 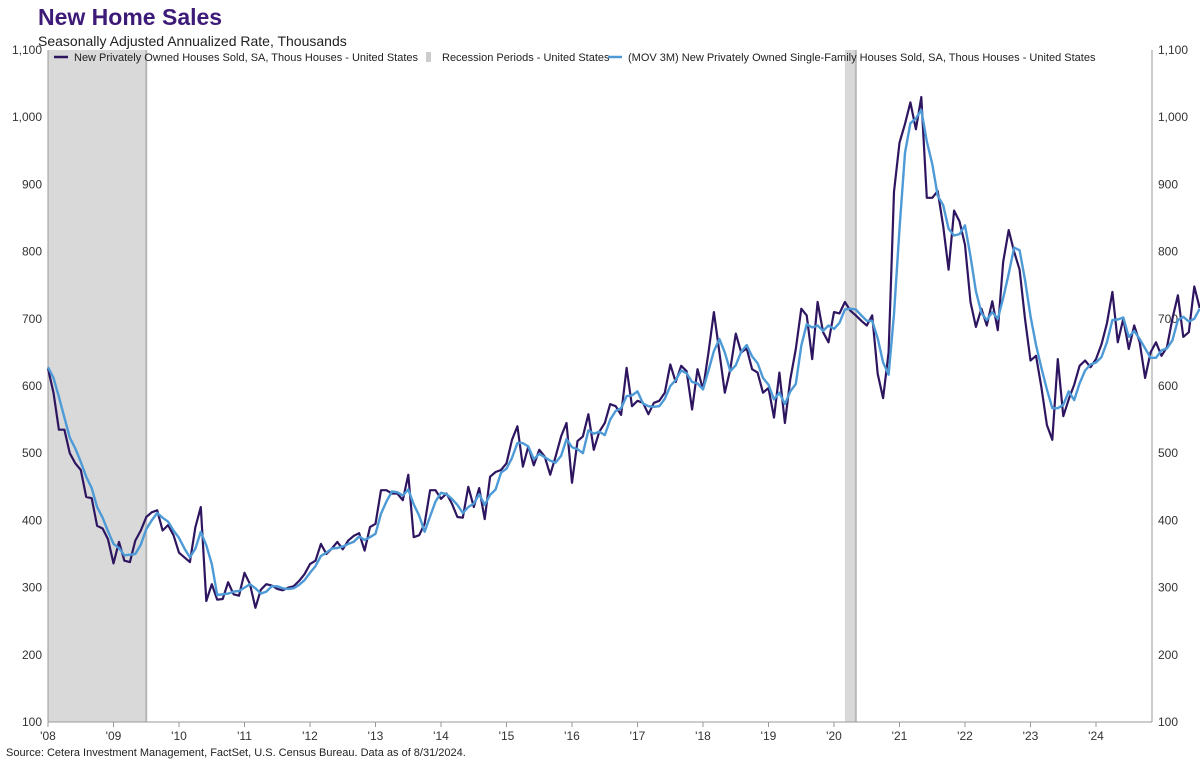 What do you see at coordinates (834, 736) in the screenshot?
I see `x-tick-label: '20` at bounding box center [834, 736].